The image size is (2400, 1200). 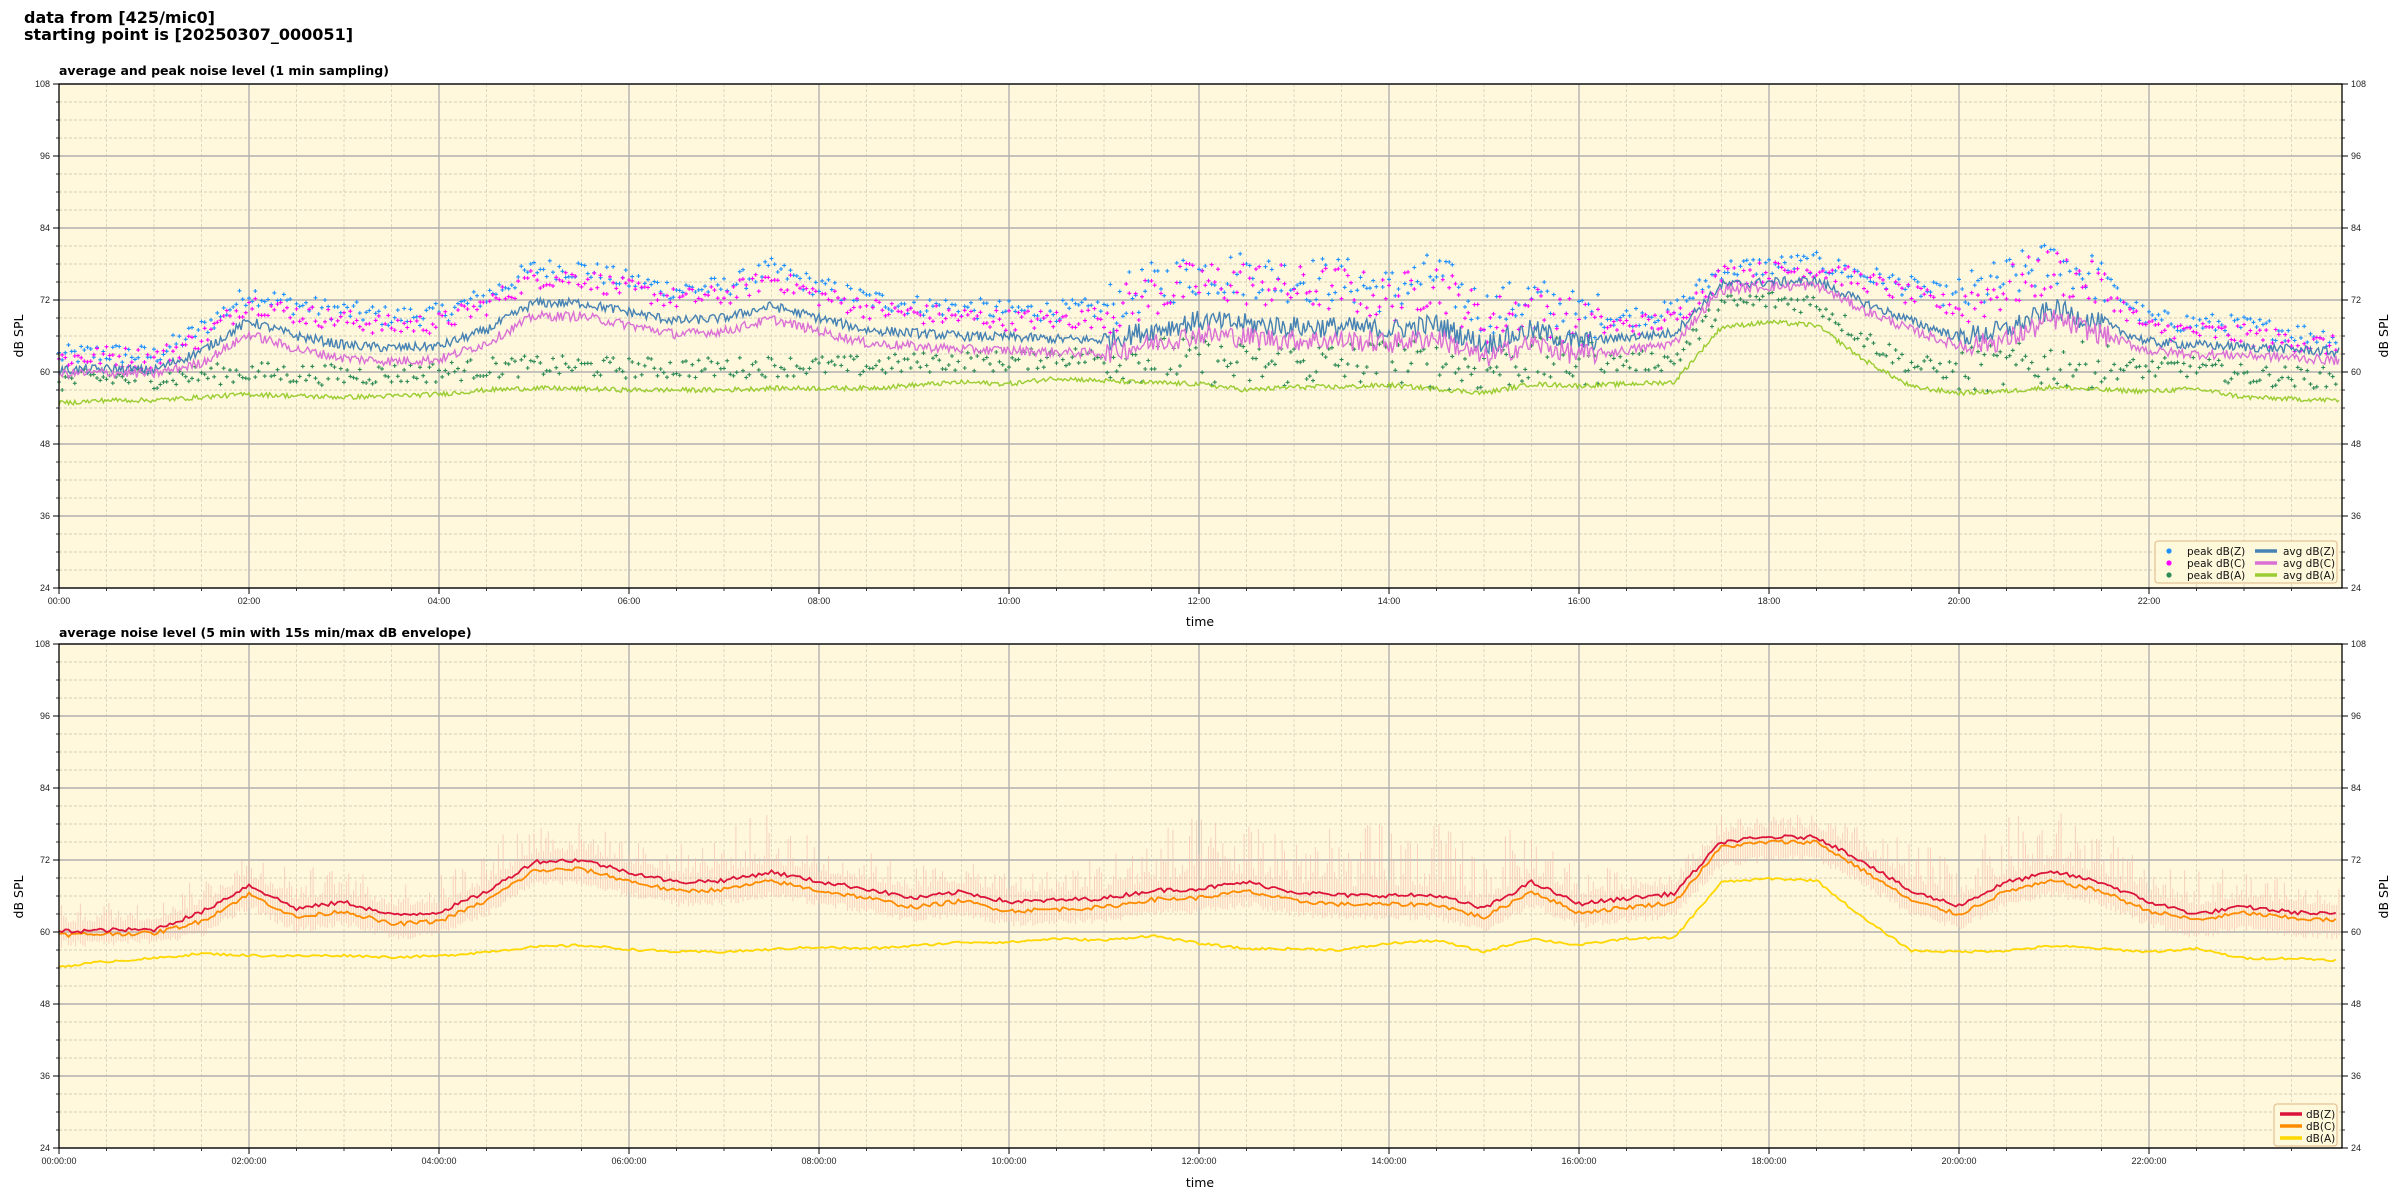 What do you see at coordinates (2309, 576) in the screenshot?
I see `legend-label: avg dB(A)` at bounding box center [2309, 576].